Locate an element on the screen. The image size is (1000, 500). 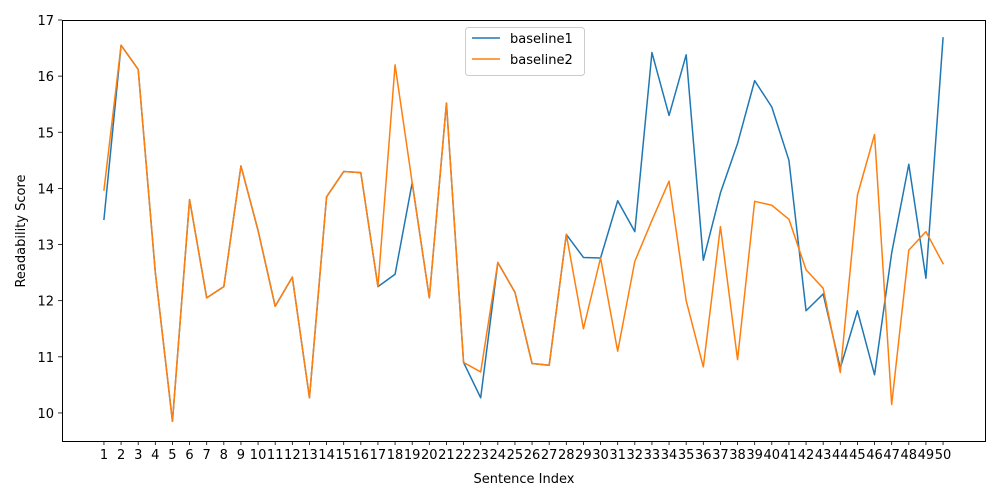
x-tick-label: 25 is located at coordinates (515, 455).